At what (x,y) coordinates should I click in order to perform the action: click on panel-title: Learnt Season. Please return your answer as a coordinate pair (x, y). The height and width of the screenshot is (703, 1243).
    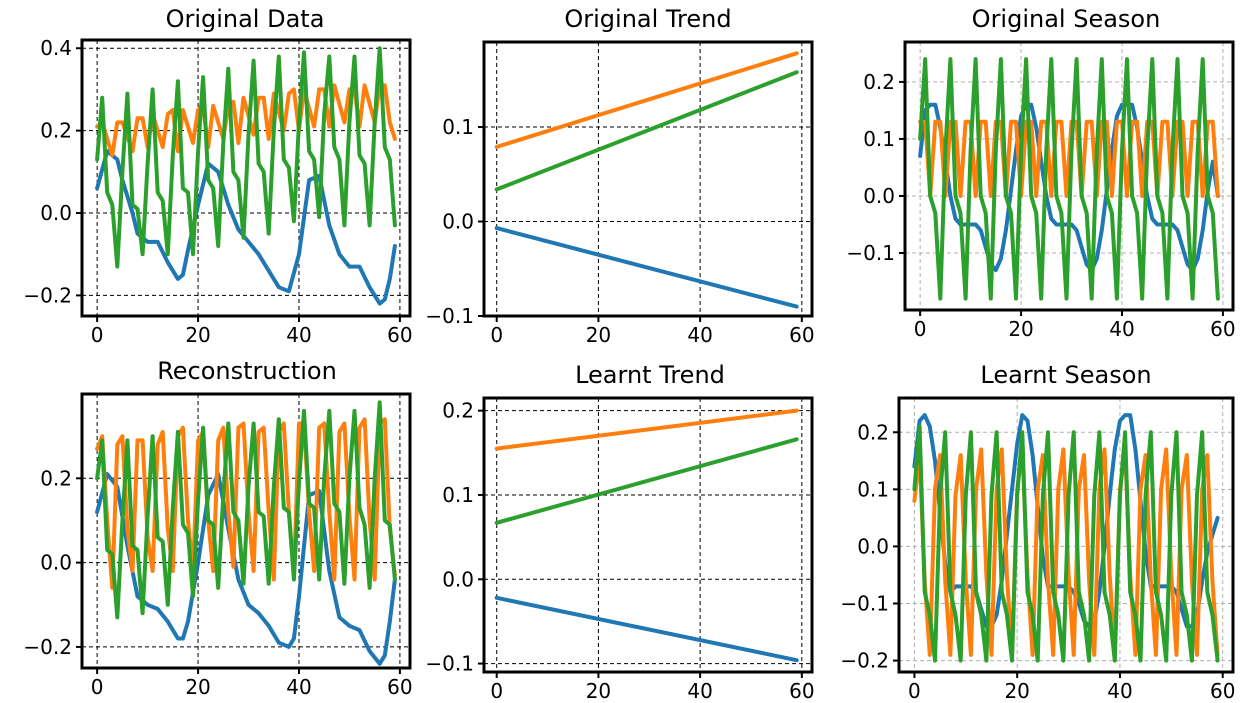
    Looking at the image, I should click on (1065, 375).